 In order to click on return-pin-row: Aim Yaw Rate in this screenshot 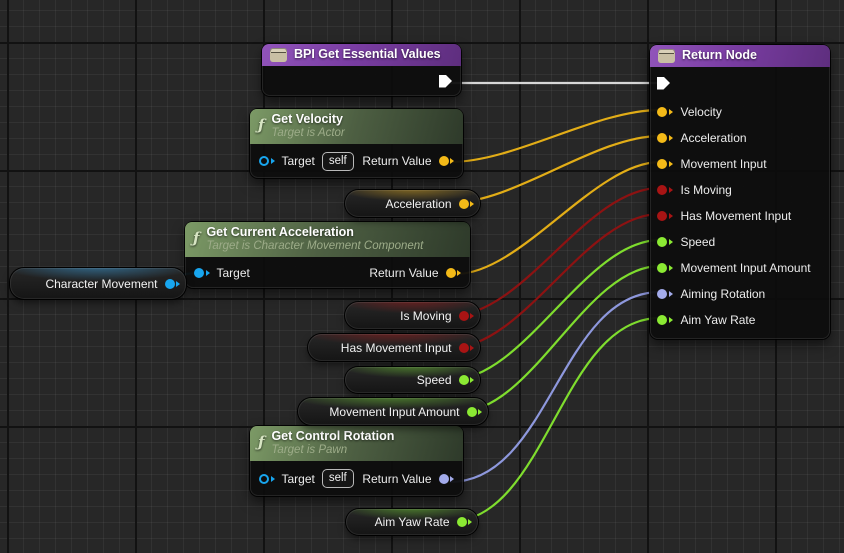, I will do `click(740, 320)`.